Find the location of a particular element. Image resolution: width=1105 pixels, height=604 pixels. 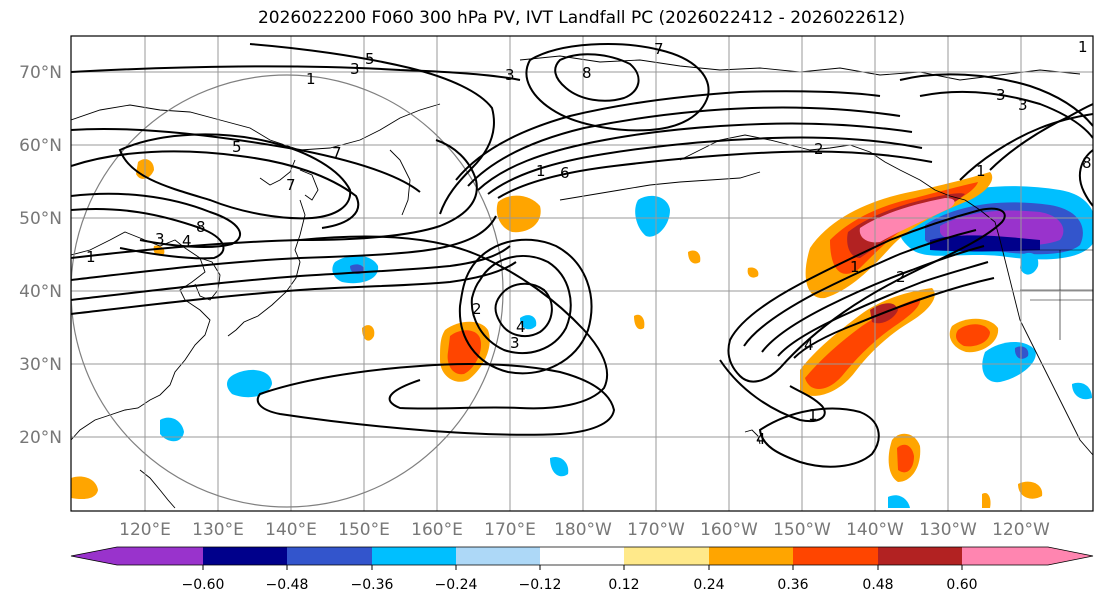

colorbar-tick-label: 0.24 is located at coordinates (708, 585).